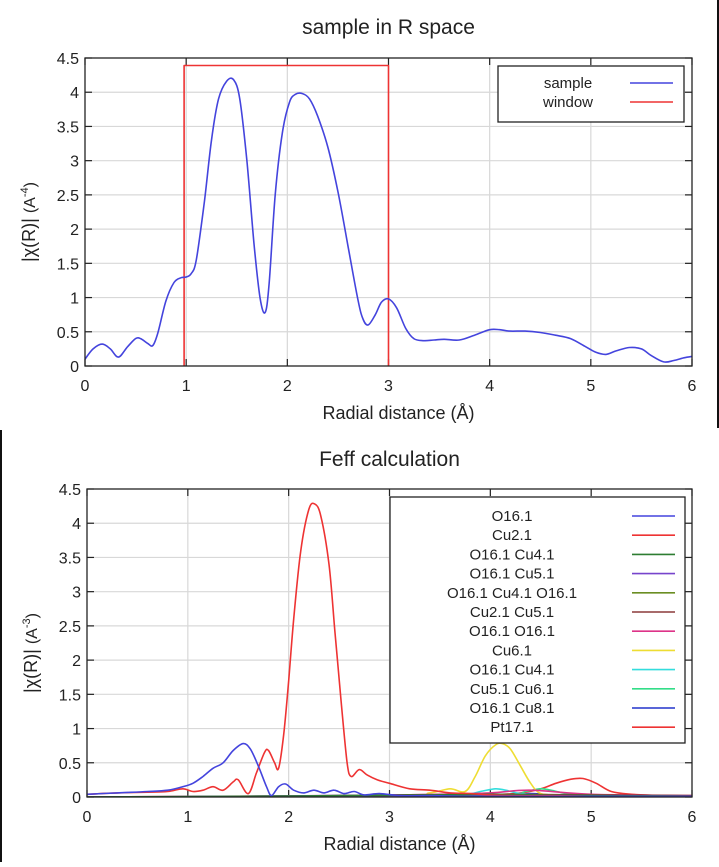 Image resolution: width=719 pixels, height=867 pixels. What do you see at coordinates (512, 689) in the screenshot?
I see `legend-label: Cu5.1 Cu6.1` at bounding box center [512, 689].